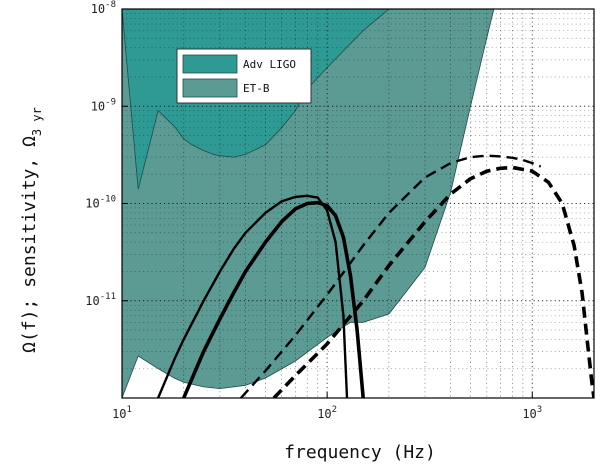 The height and width of the screenshot is (466, 601). Describe the element at coordinates (273, 299) in the screenshot. I see `series-line-solid-thick` at that location.